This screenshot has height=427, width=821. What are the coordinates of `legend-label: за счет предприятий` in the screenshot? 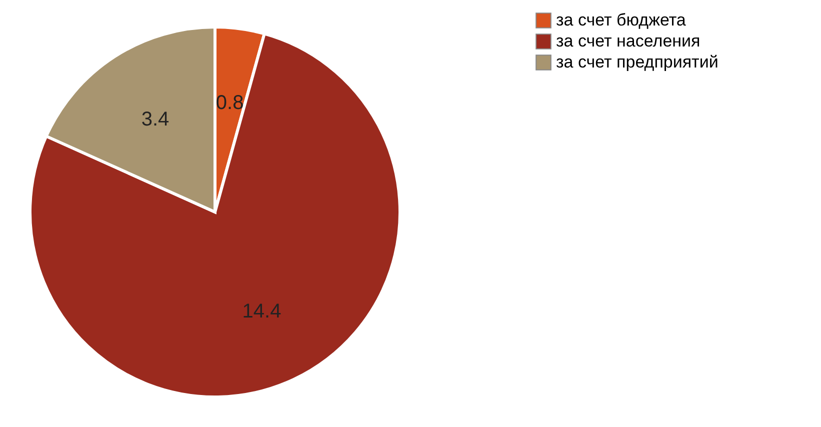 It's located at (637, 62).